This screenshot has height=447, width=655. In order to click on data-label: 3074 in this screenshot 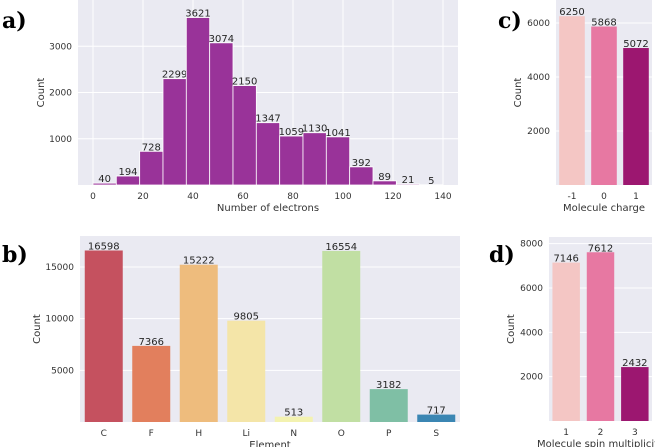, I will do `click(221, 39)`.